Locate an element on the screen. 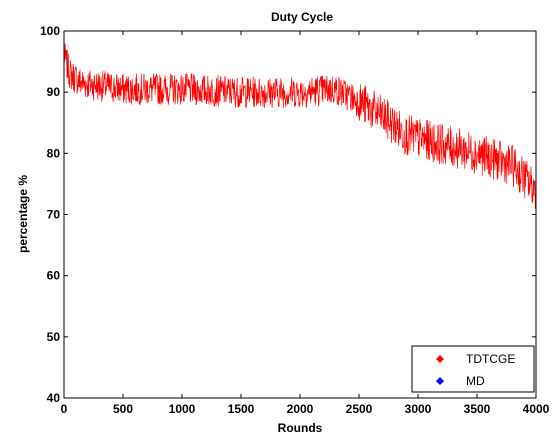 The height and width of the screenshot is (436, 554). x-tick-label: 4000 is located at coordinates (536, 409).